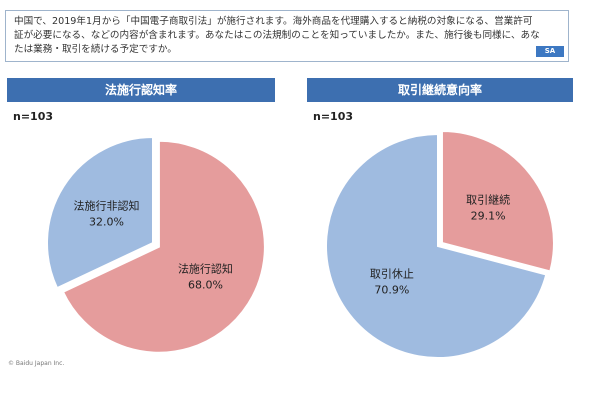  What do you see at coordinates (391, 290) in the screenshot?
I see `slice-value-1-1: 70.9%` at bounding box center [391, 290].